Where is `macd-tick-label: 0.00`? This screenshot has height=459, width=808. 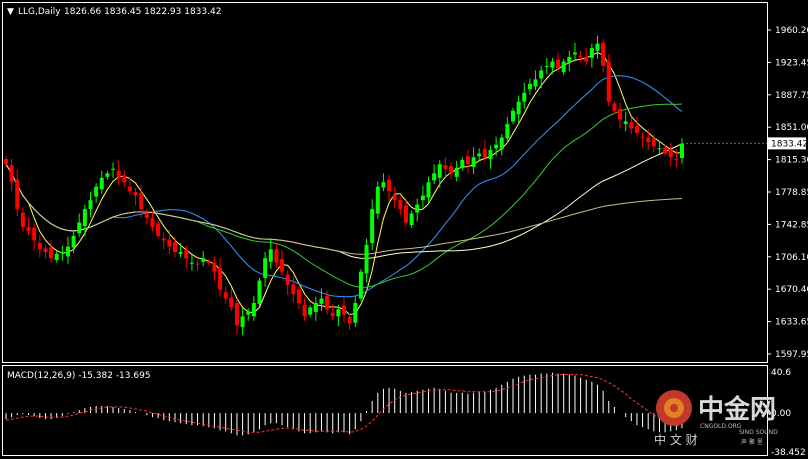 macd-tick-label: 0.00 is located at coordinates (781, 414).